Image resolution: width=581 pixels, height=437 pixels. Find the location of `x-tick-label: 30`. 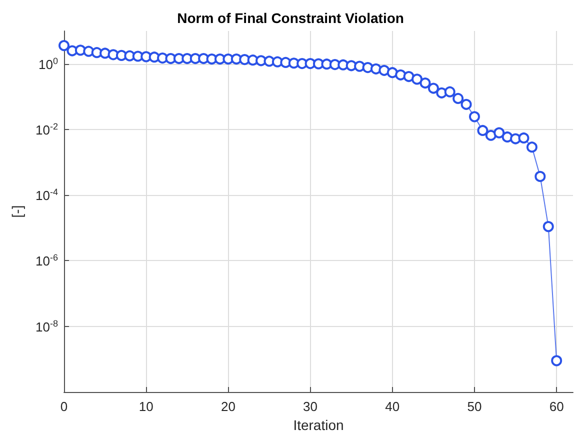

x-tick-label: 30 is located at coordinates (310, 406).